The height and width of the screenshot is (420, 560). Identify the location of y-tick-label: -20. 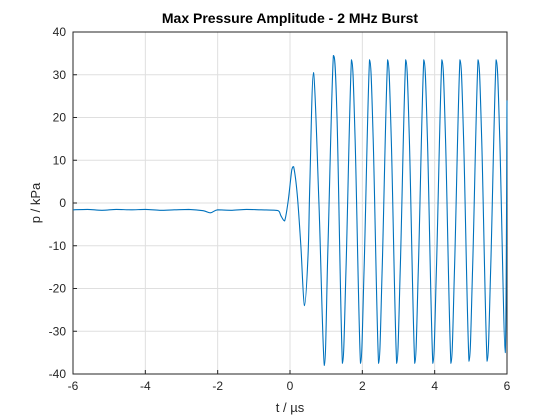
(58, 289).